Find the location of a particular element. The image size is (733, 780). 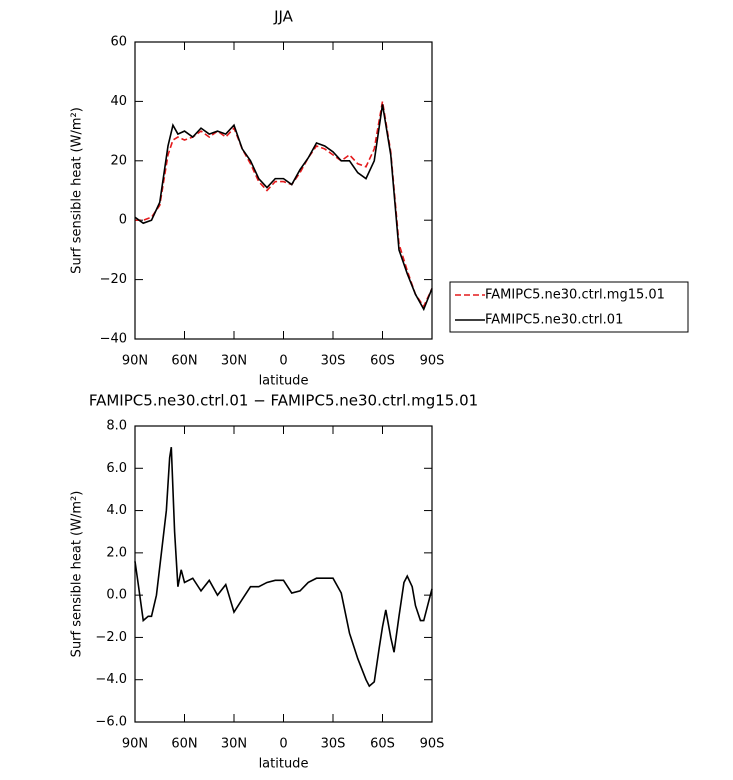

y-tick-label: 60 is located at coordinates (118, 42).